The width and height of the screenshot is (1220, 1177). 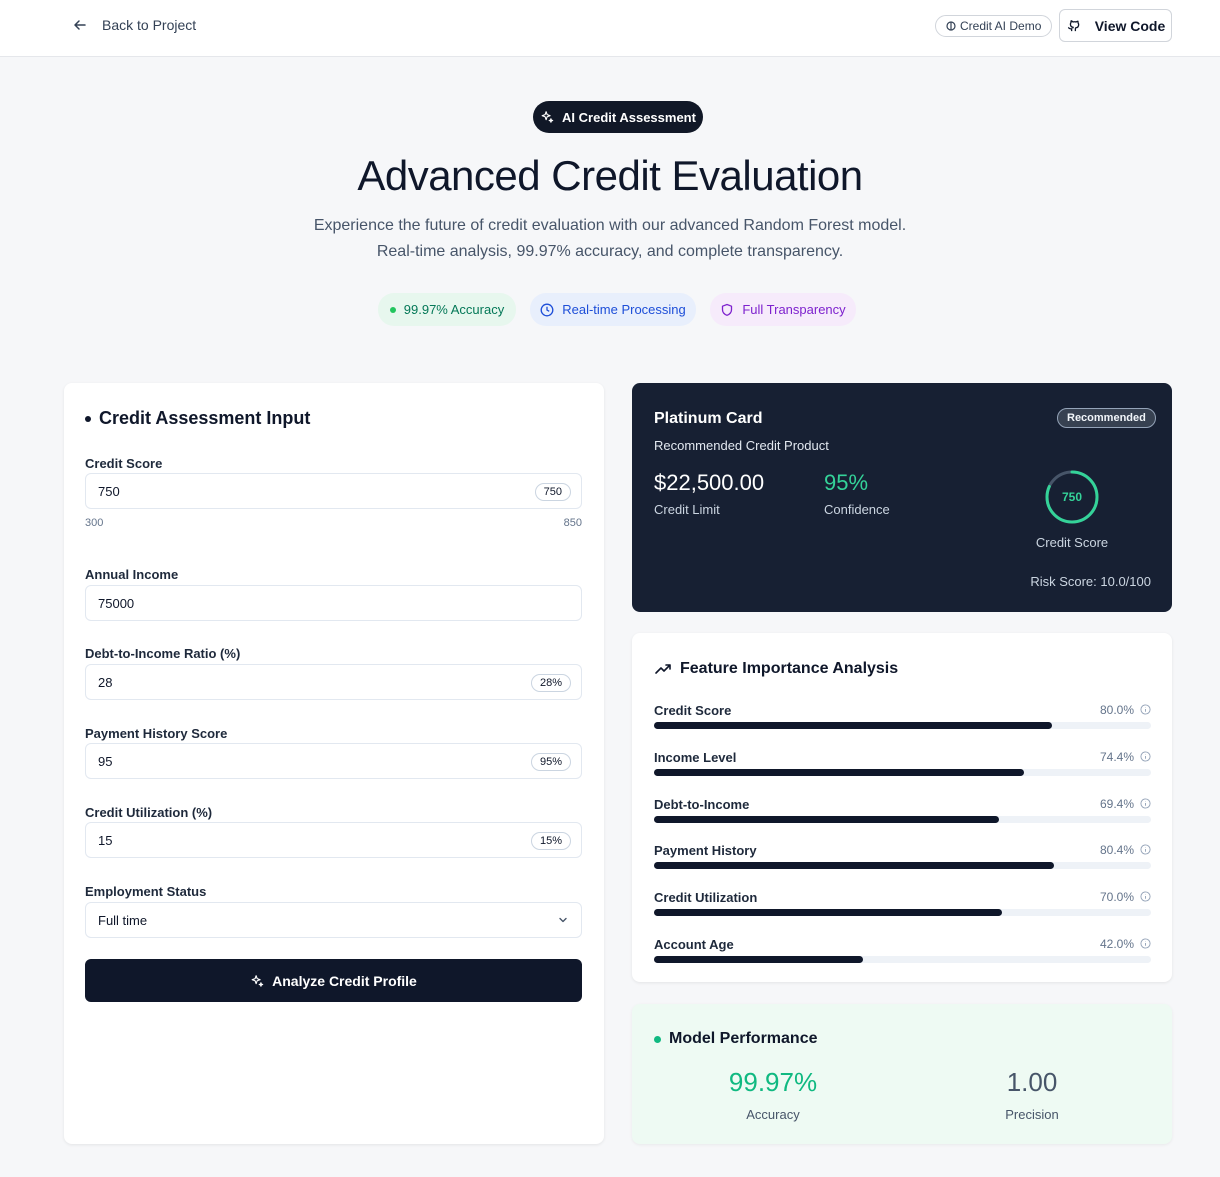 I want to click on view-code-button: View Code, so click(x=1115, y=25).